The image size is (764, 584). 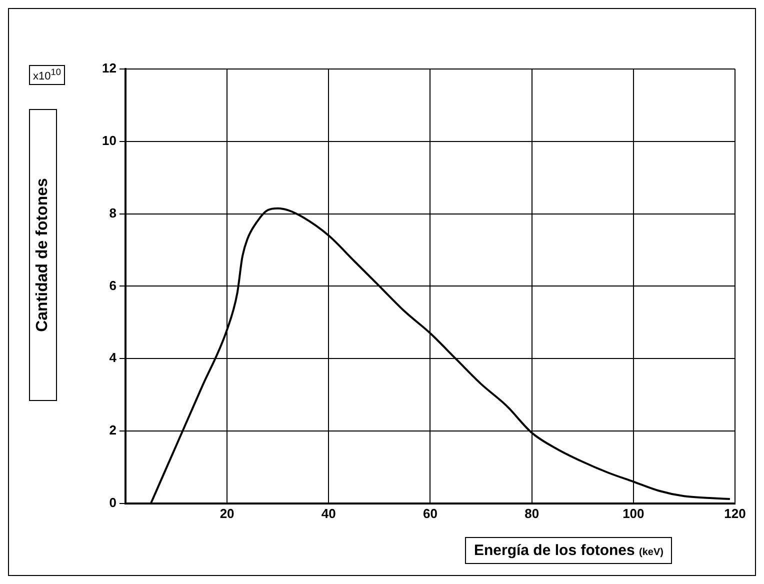 What do you see at coordinates (328, 513) in the screenshot?
I see `x-tick-label: 40` at bounding box center [328, 513].